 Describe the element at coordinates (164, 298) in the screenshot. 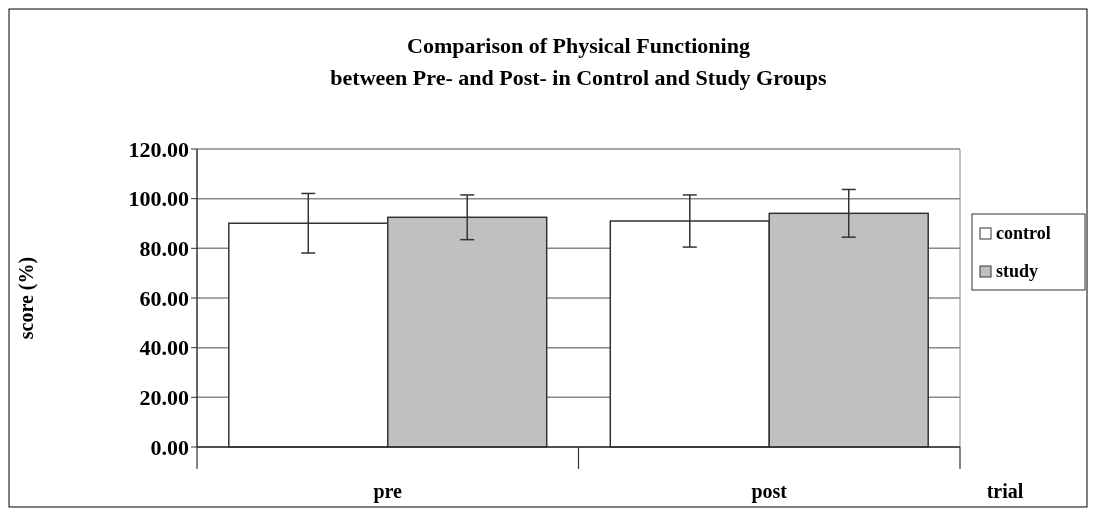

I see `y-tick-label: 60.00` at that location.